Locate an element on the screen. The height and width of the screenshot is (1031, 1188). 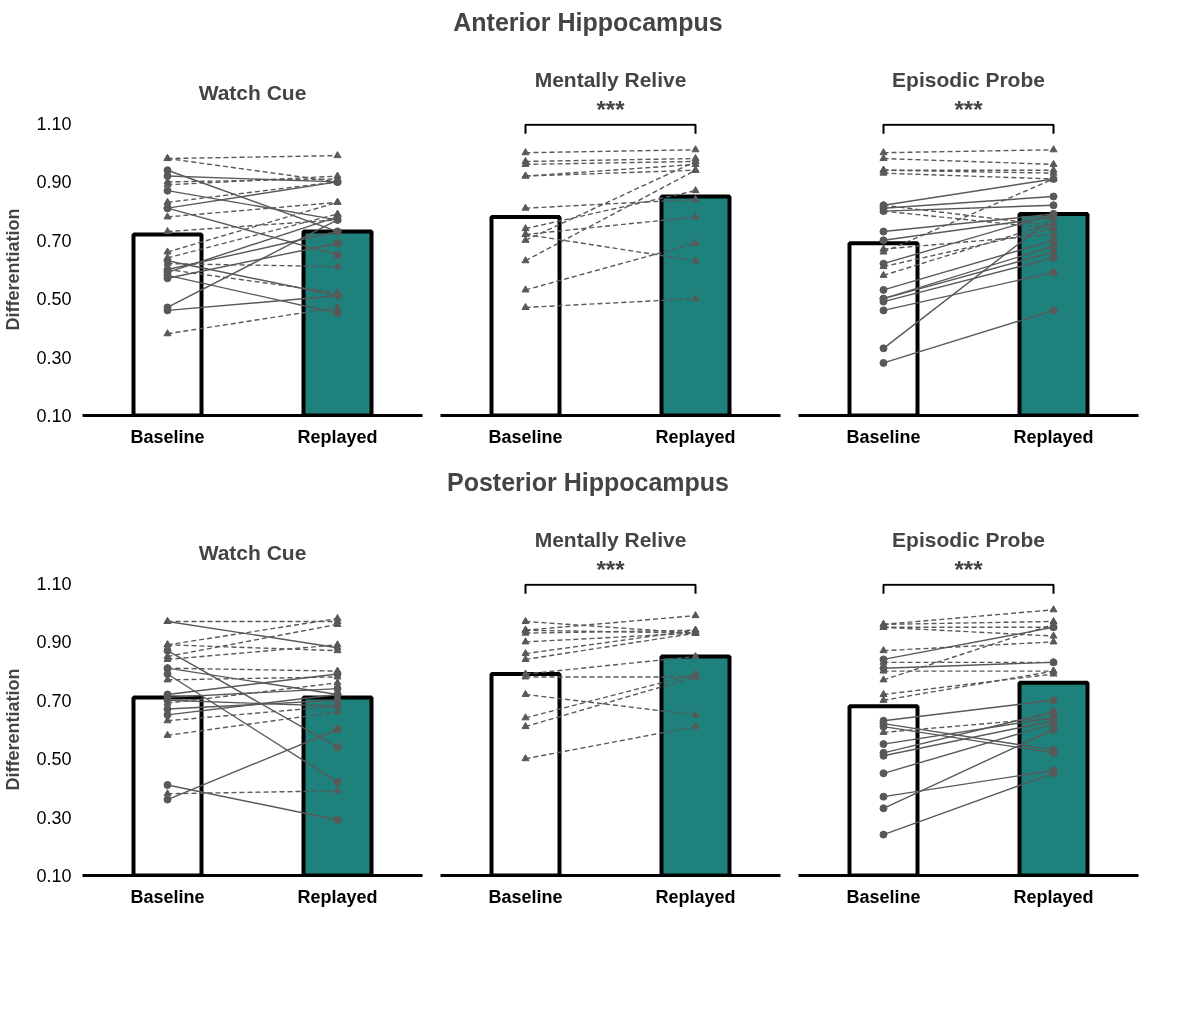
text: Anterior Hippocampus is located at coordinates (588, 21).